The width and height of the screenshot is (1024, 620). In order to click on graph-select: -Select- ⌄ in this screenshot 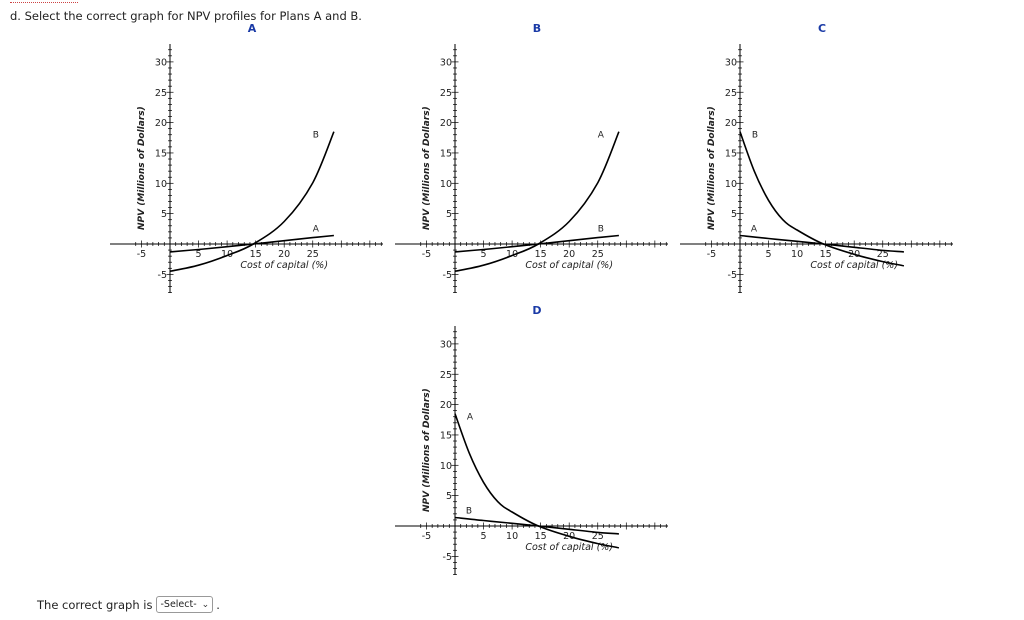, I will do `click(185, 604)`.